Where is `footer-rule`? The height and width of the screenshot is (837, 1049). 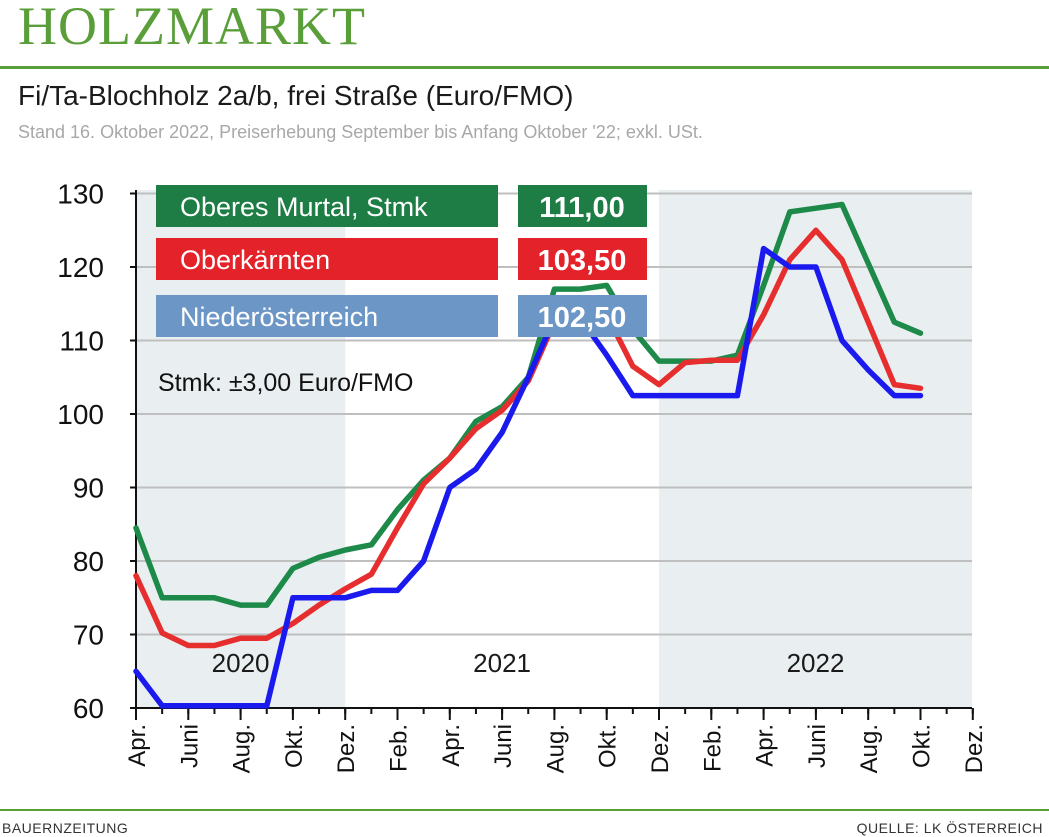 footer-rule is located at coordinates (524, 810).